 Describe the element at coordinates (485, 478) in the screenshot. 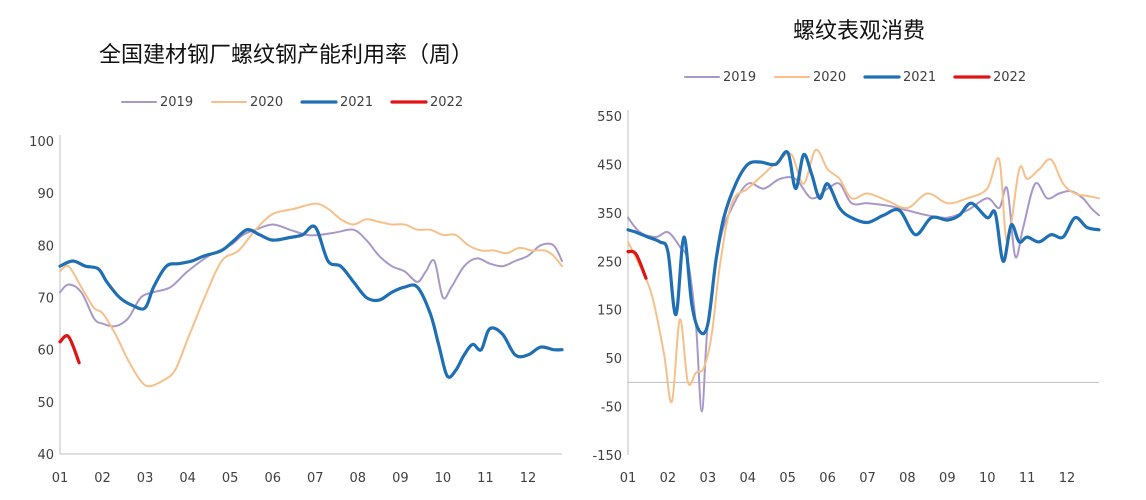

I see `left-x-tick-label: 11` at that location.